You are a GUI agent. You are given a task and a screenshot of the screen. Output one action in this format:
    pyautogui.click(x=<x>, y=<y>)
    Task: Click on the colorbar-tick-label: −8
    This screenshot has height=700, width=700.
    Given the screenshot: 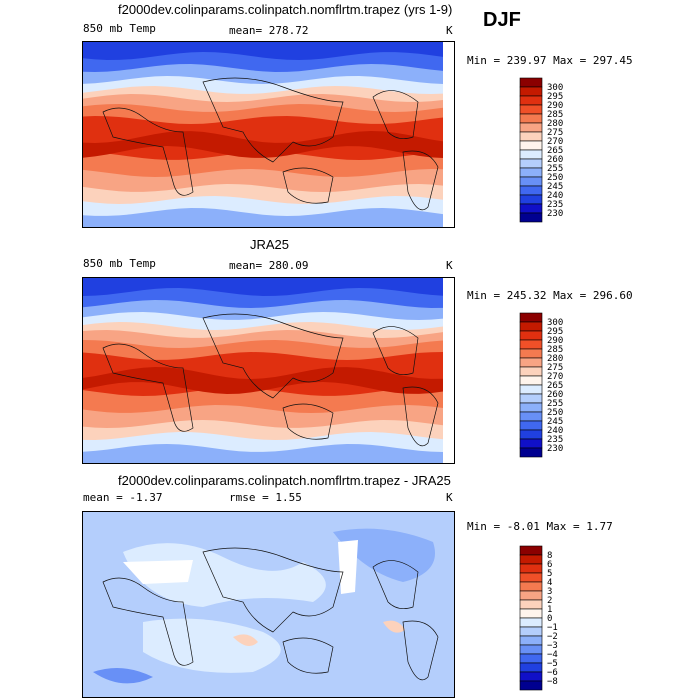 What is the action you would take?
    pyautogui.click(x=552, y=682)
    